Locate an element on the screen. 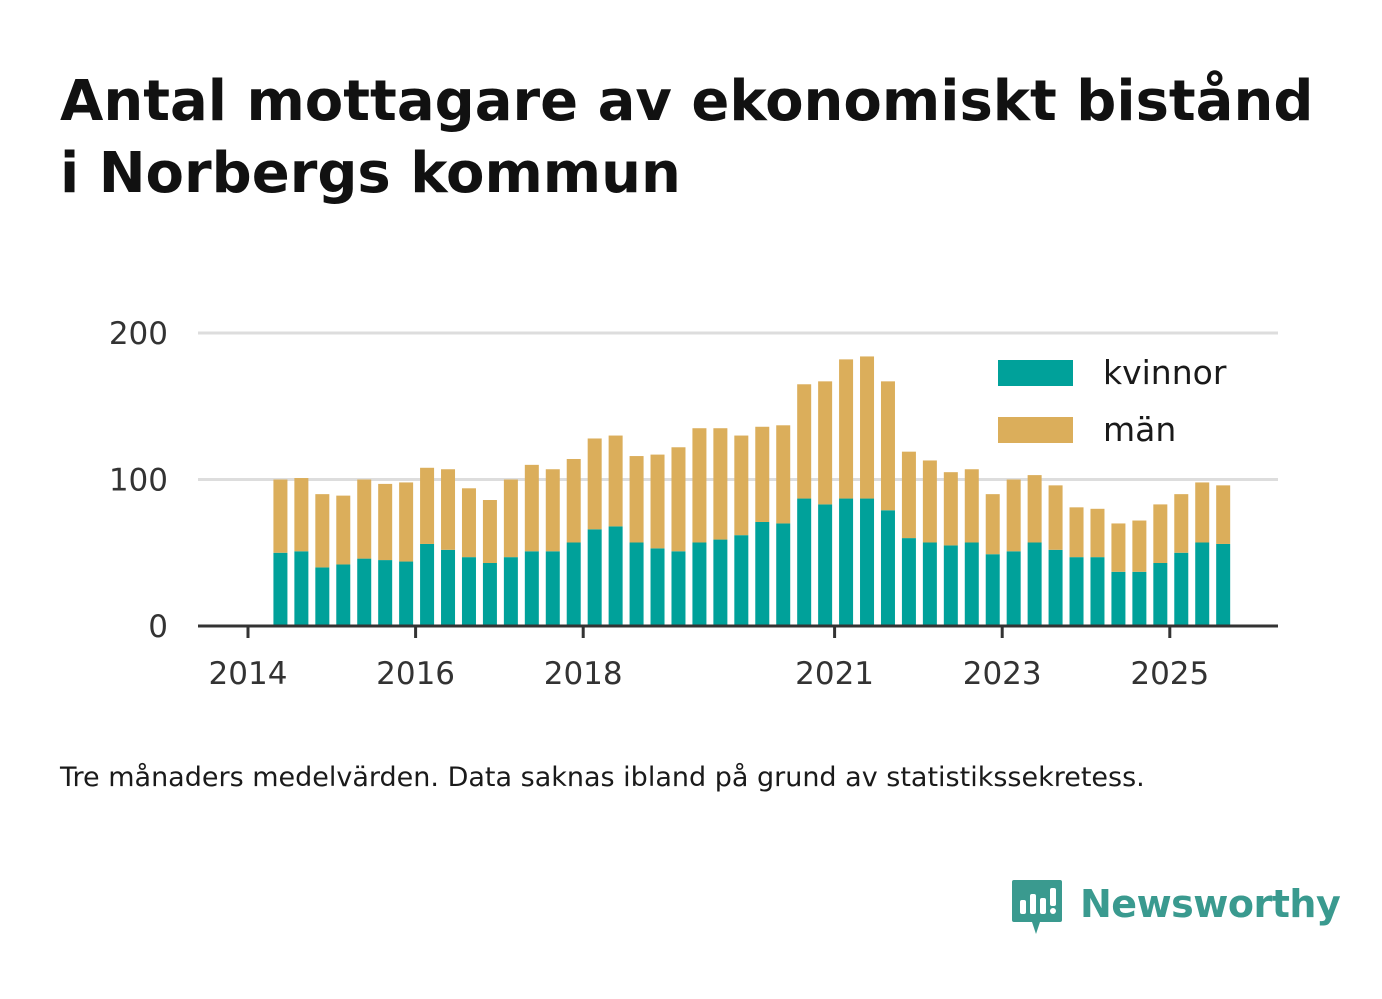  newsworthy-logo-icon is located at coordinates (1037, 907).